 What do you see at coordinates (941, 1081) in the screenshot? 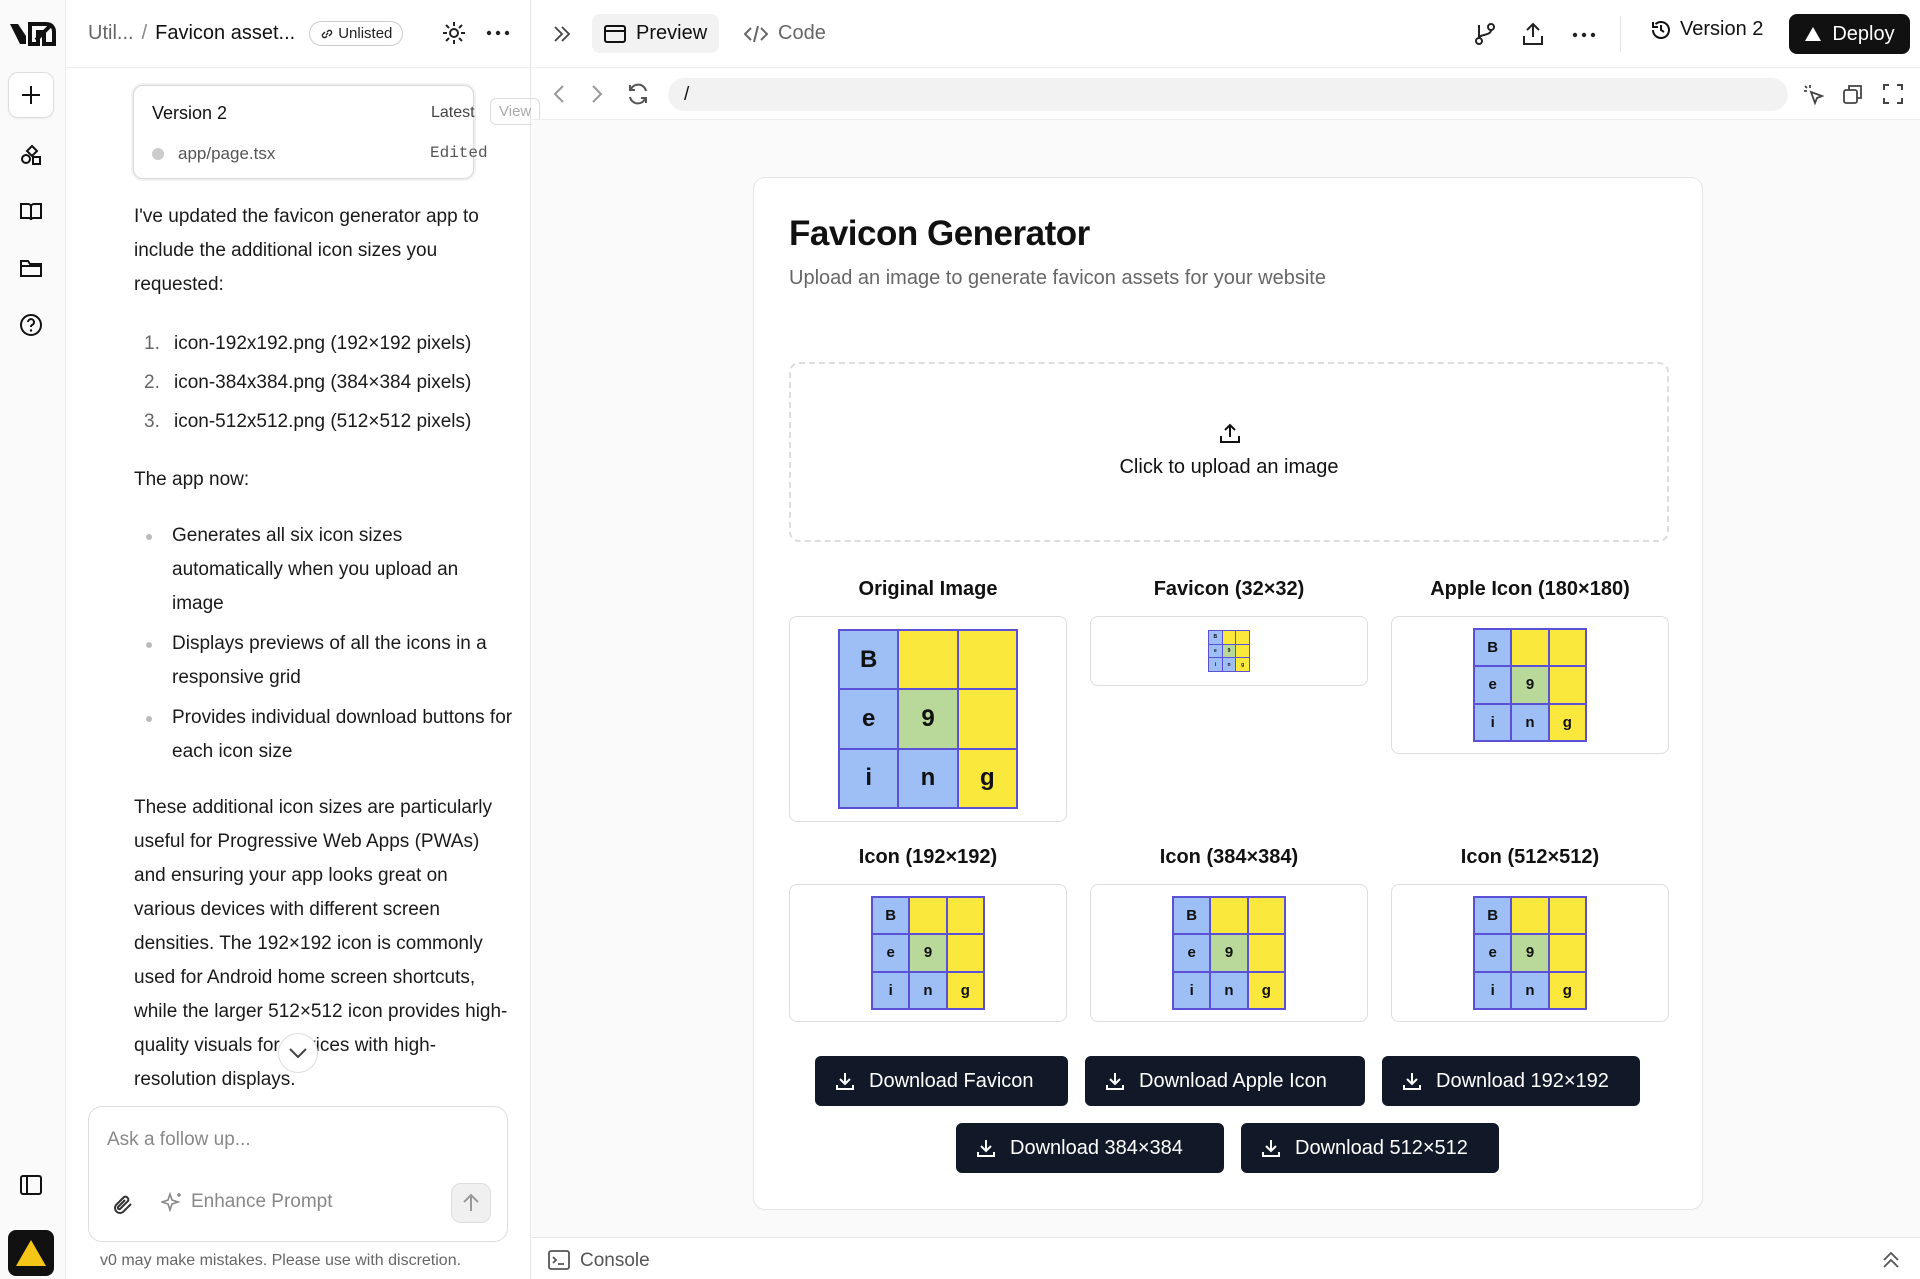
I see `download-favicon-button: Download Favicon` at bounding box center [941, 1081].